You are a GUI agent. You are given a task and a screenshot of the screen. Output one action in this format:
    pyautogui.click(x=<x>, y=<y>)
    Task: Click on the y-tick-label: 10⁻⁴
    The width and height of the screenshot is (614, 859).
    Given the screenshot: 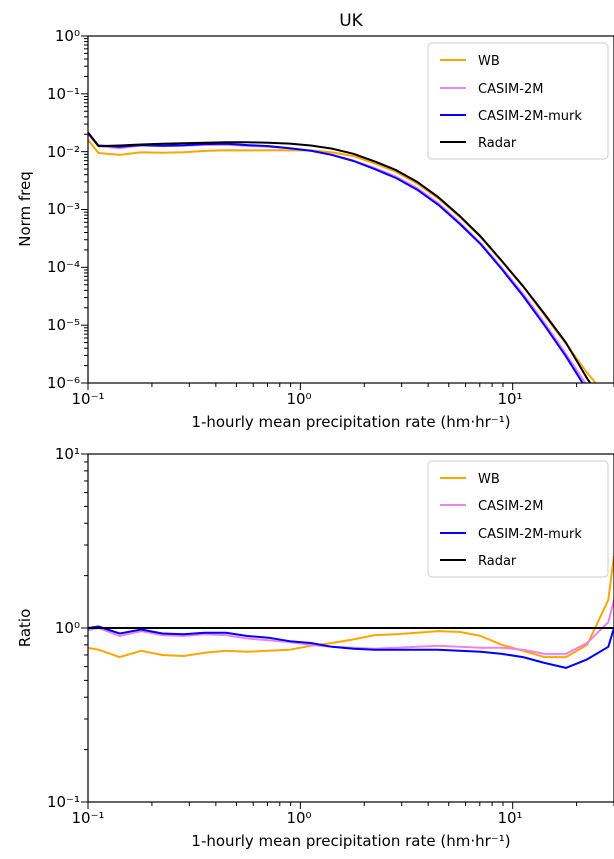 What is the action you would take?
    pyautogui.click(x=63, y=267)
    